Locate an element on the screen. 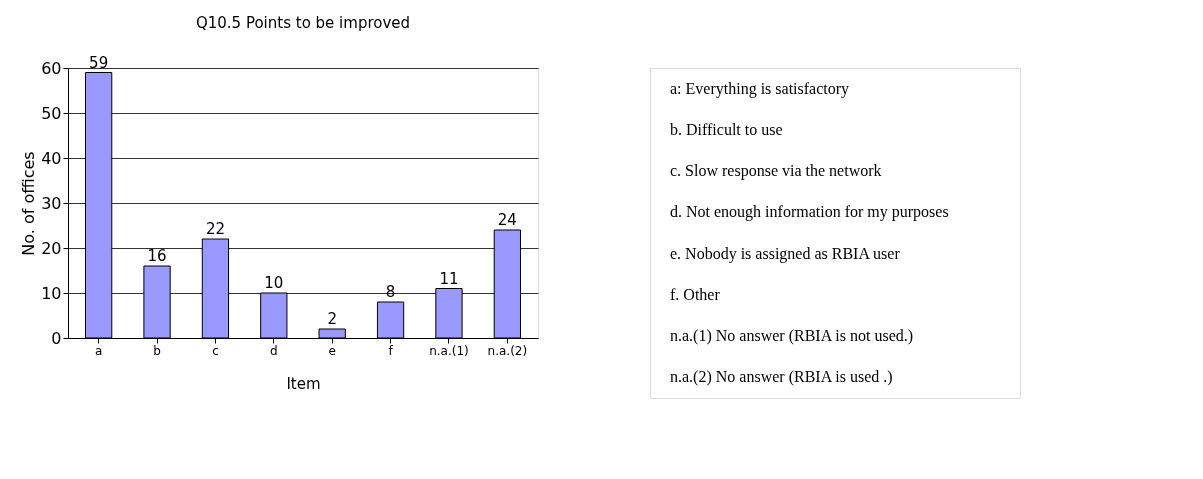 The image size is (1203, 479). x-tick-label: b is located at coordinates (157, 350).